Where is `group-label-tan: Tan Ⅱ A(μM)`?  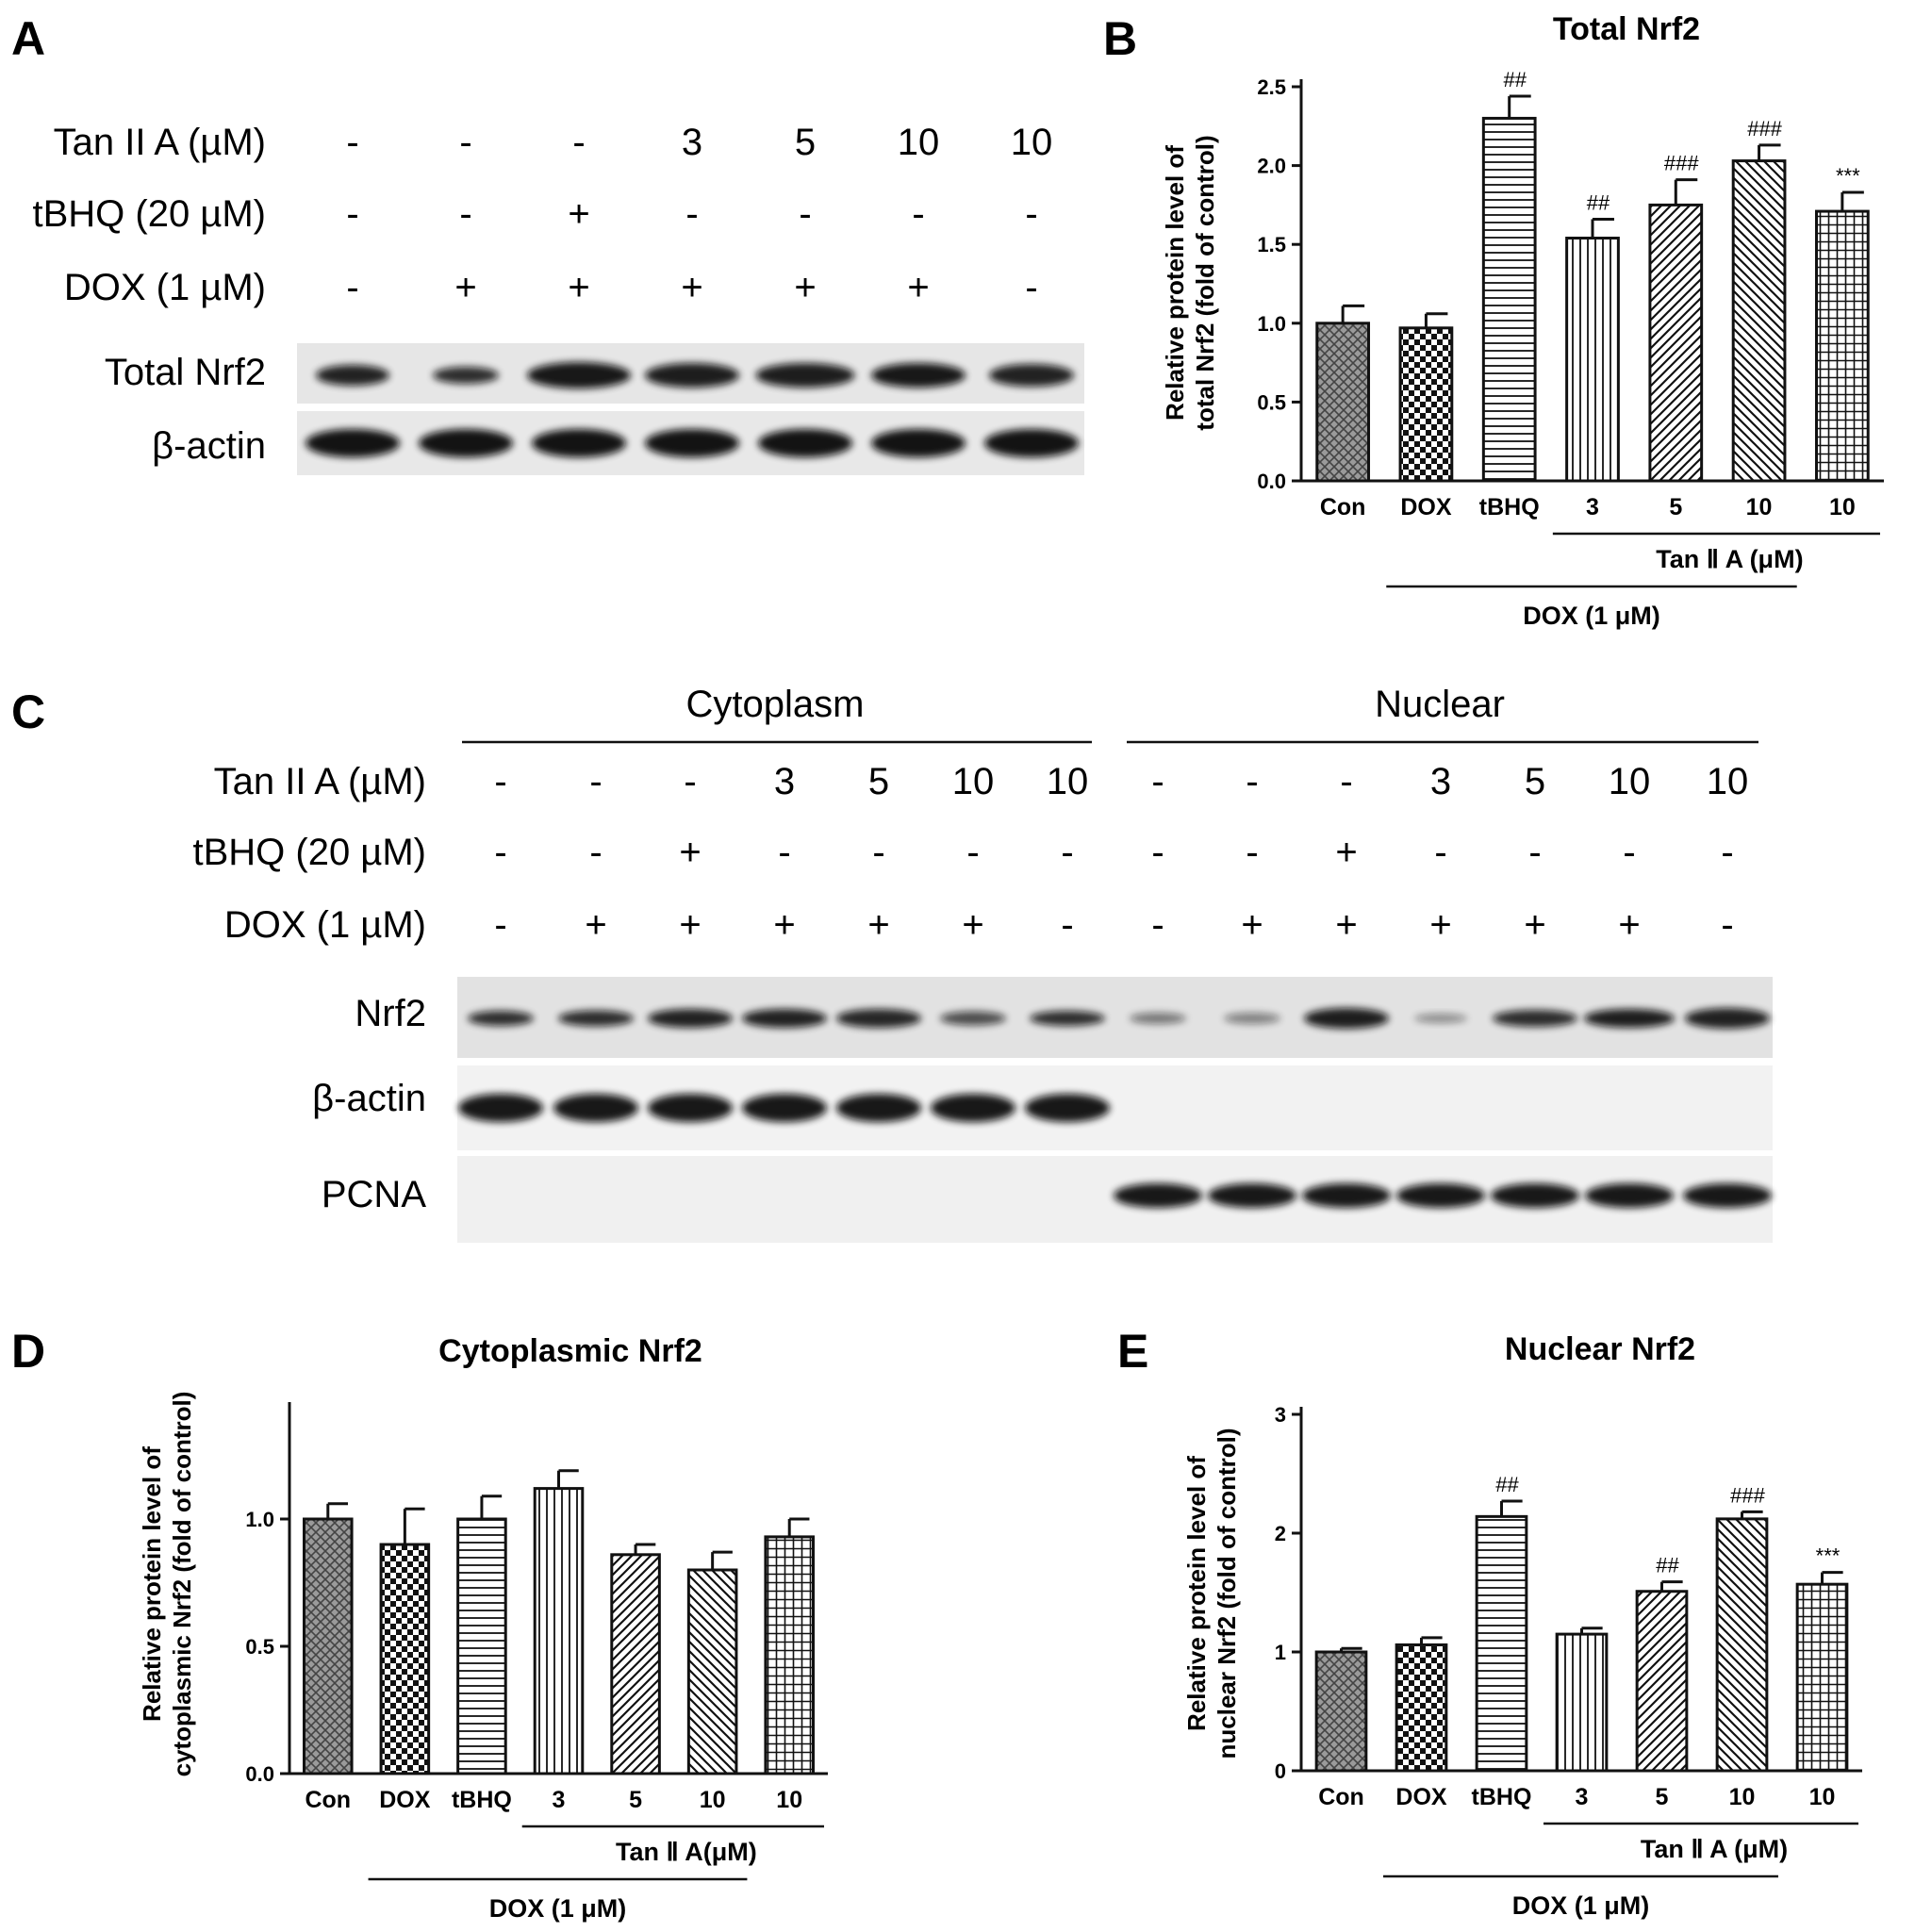 group-label-tan: Tan Ⅱ A(μM) is located at coordinates (686, 1852).